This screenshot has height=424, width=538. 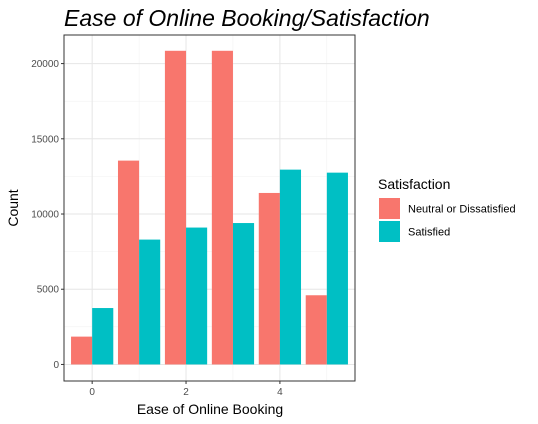 I want to click on x-axis-ticks: 0 2 4, so click(x=186, y=389).